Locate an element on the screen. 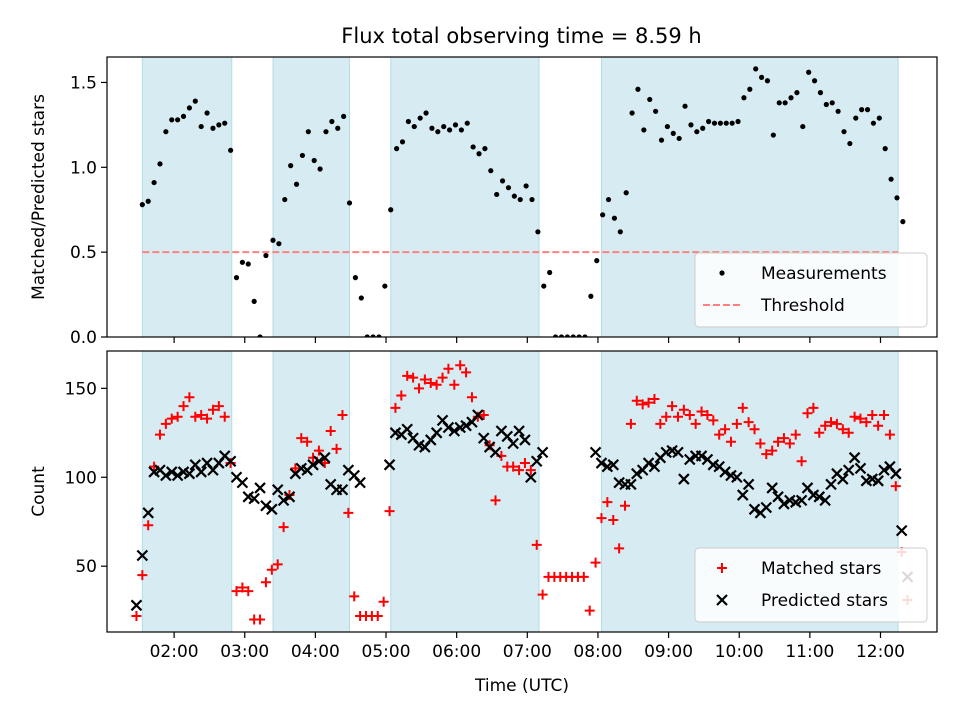 The image size is (960, 720). x-tick-label: 04:00 is located at coordinates (315, 652).